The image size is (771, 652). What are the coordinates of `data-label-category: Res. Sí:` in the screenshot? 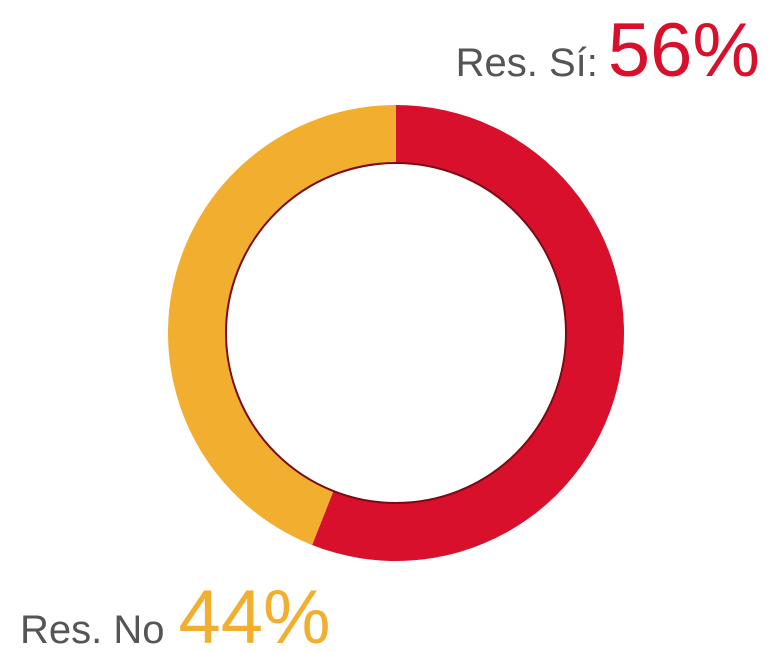 It's located at (527, 63).